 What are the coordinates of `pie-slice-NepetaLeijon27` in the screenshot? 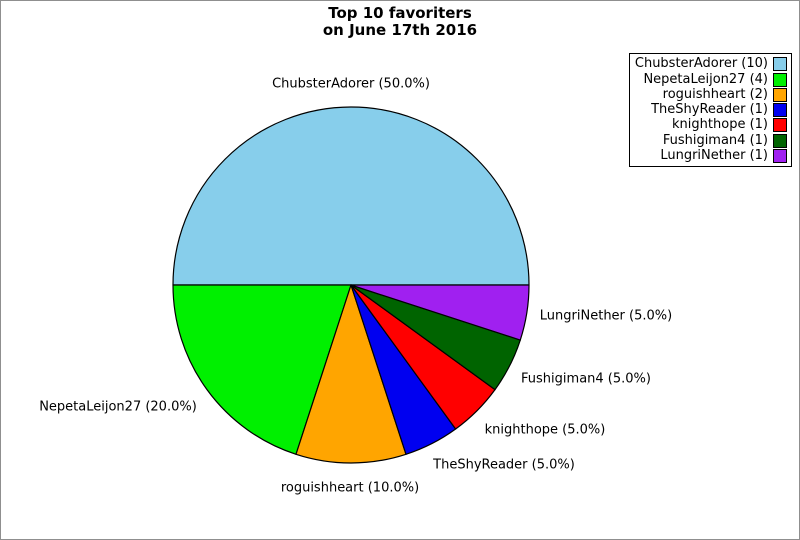 It's located at (262, 369).